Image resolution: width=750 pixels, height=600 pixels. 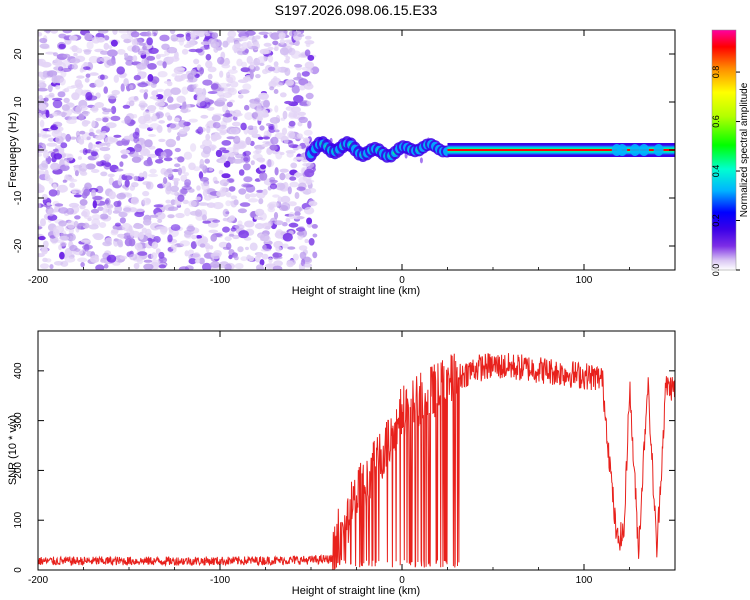 What do you see at coordinates (18, 197) in the screenshot?
I see `spectrogram-ytick-label: -10` at bounding box center [18, 197].